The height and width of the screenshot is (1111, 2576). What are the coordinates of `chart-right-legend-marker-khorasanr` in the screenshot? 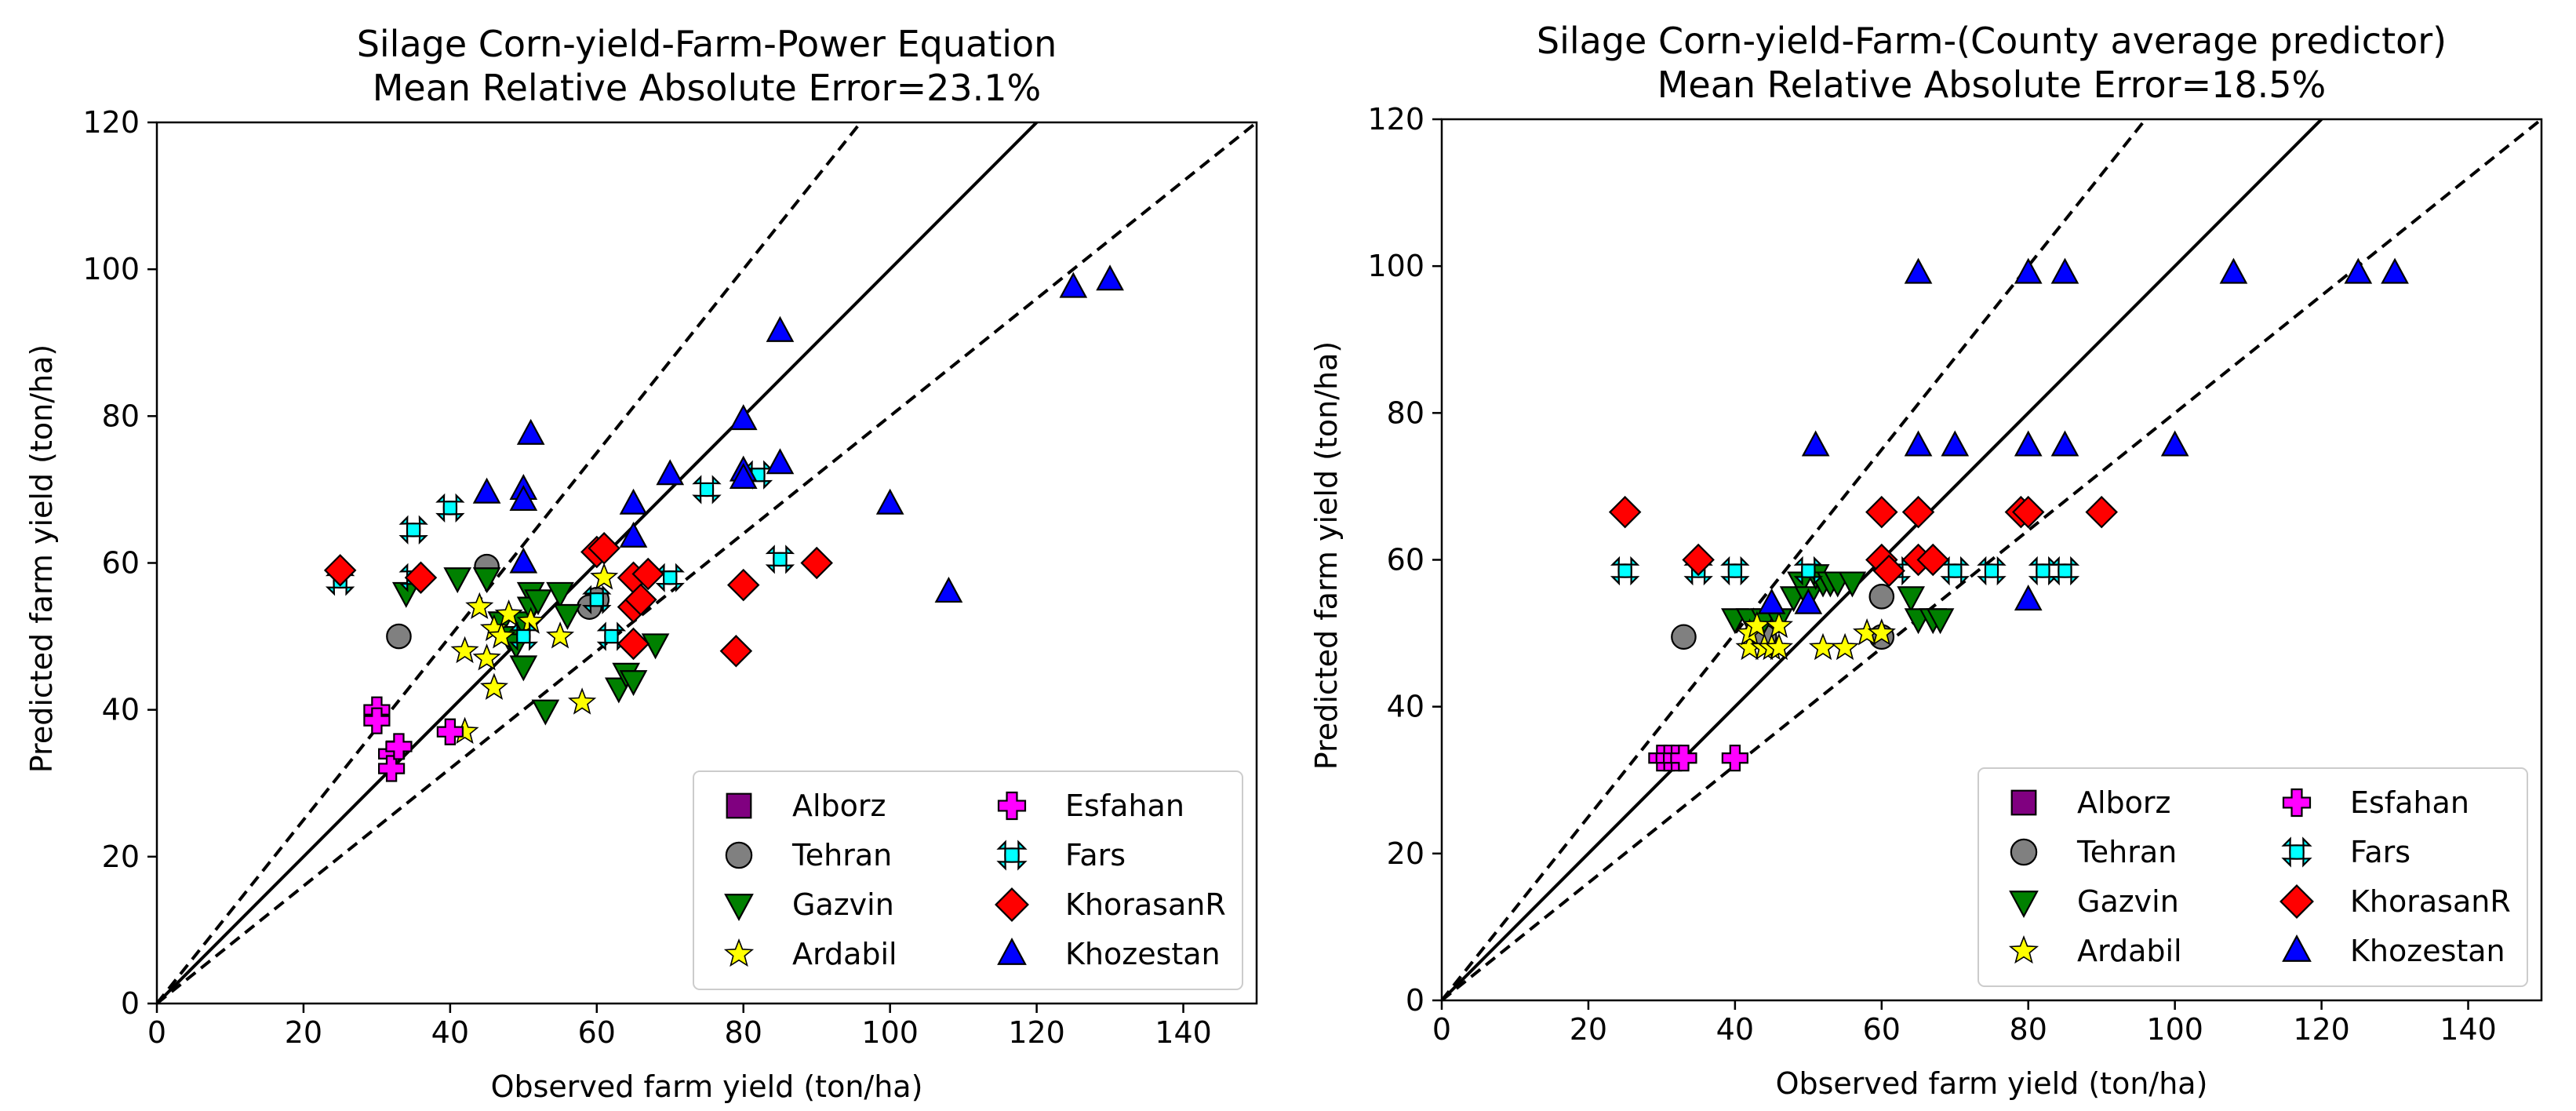 It's located at (2296, 901).